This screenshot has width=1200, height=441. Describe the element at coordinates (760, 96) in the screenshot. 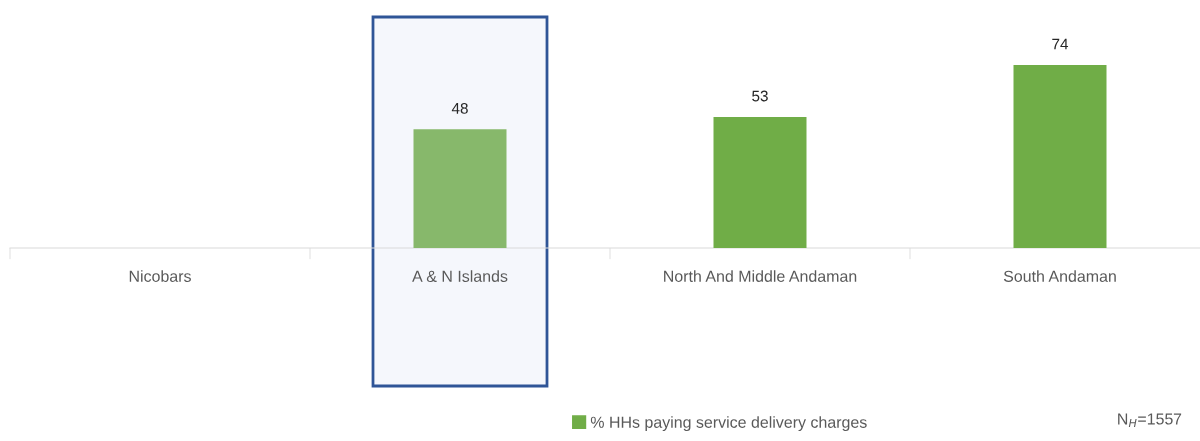

I see `data-label: 53` at that location.